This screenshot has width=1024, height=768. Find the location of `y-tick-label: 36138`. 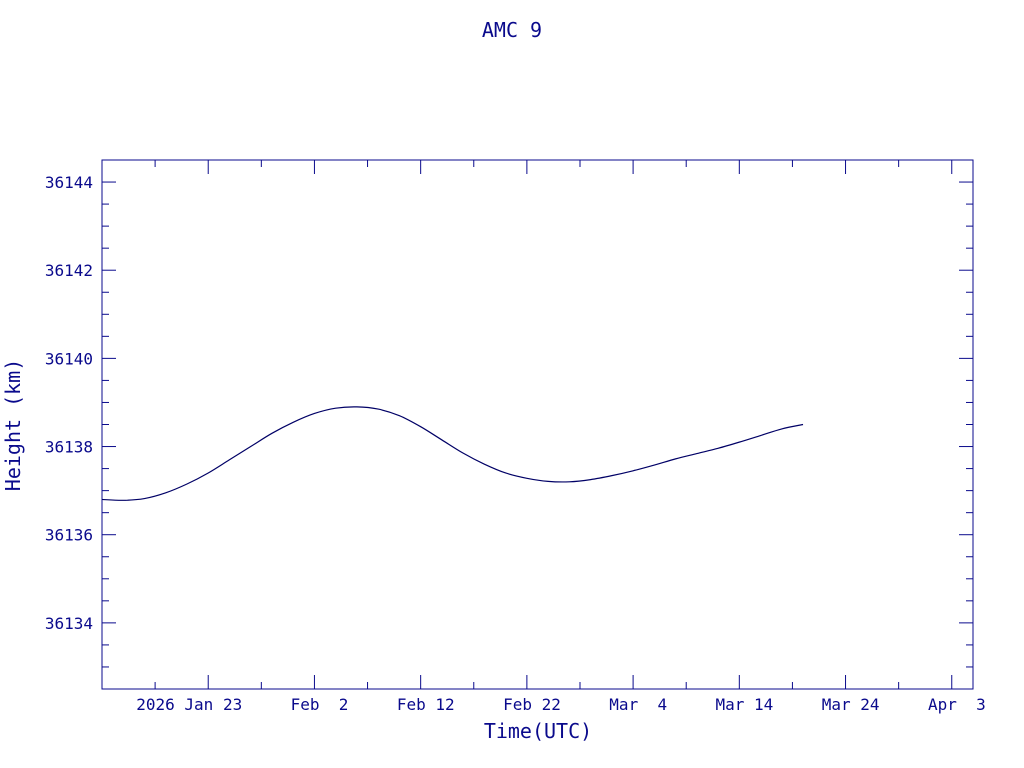

y-tick-label: 36138 is located at coordinates (69, 447).